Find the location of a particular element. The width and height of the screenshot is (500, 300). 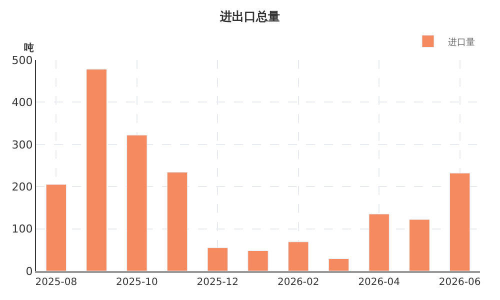

x-tick-label: 2025-10 is located at coordinates (137, 282).